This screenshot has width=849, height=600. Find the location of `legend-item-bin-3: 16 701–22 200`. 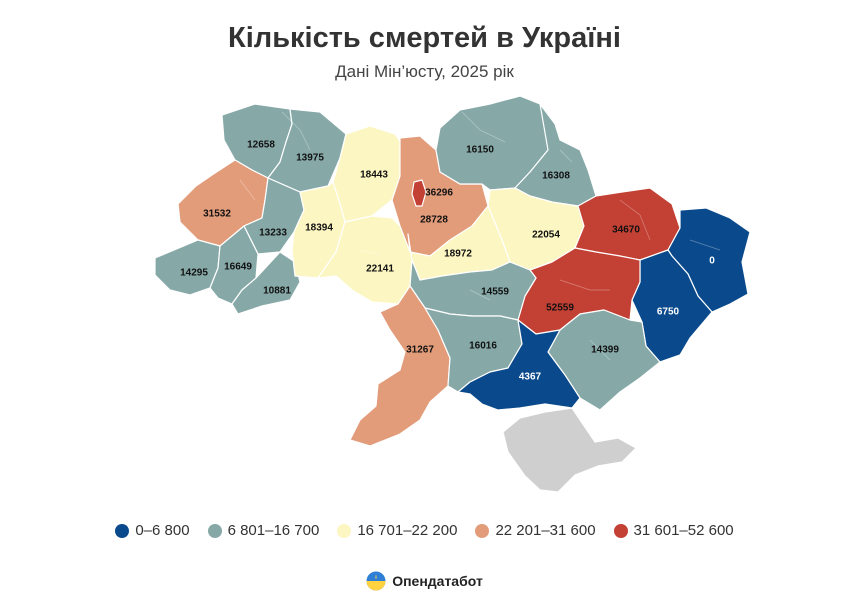

legend-item-bin-3: 16 701–22 200 is located at coordinates (397, 530).